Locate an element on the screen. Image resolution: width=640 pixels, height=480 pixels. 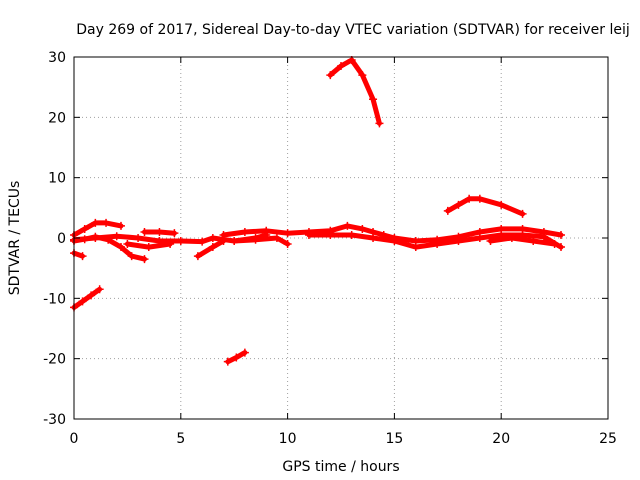
y-tick-label: -10 is located at coordinates (54, 299).